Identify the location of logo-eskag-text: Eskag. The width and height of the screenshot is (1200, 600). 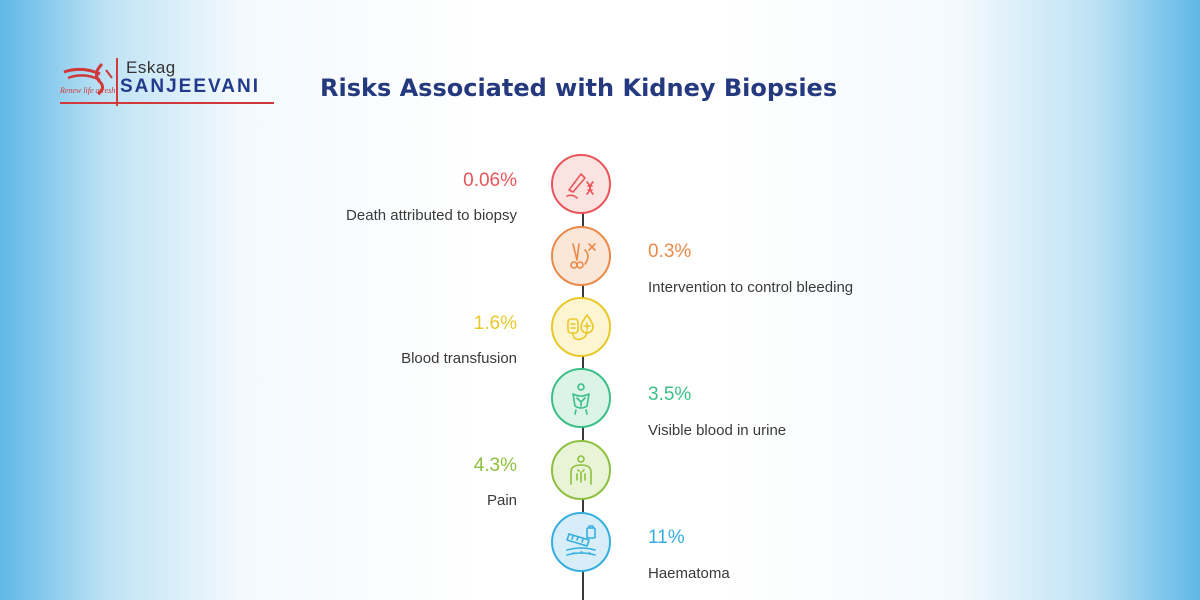
(151, 67).